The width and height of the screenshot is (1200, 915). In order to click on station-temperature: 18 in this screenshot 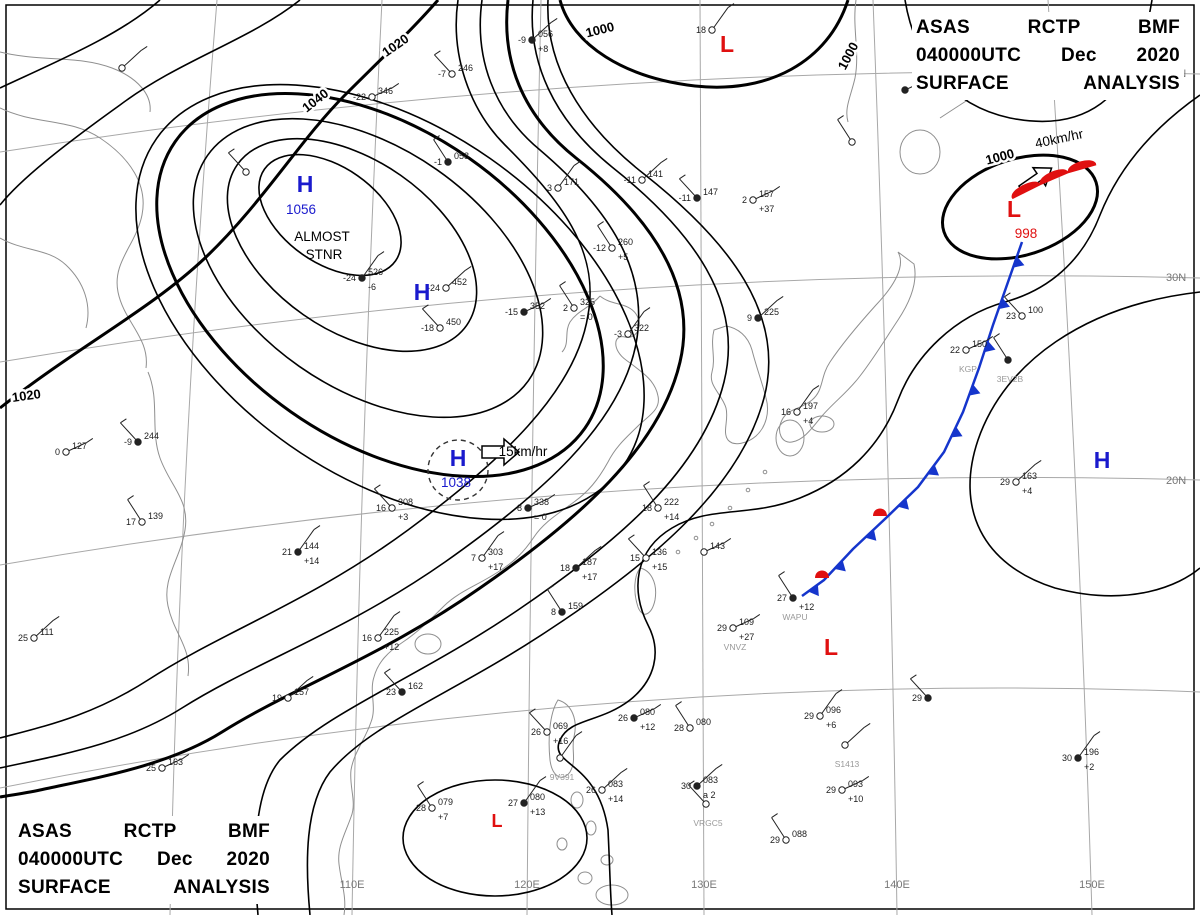, I will do `click(565, 568)`.